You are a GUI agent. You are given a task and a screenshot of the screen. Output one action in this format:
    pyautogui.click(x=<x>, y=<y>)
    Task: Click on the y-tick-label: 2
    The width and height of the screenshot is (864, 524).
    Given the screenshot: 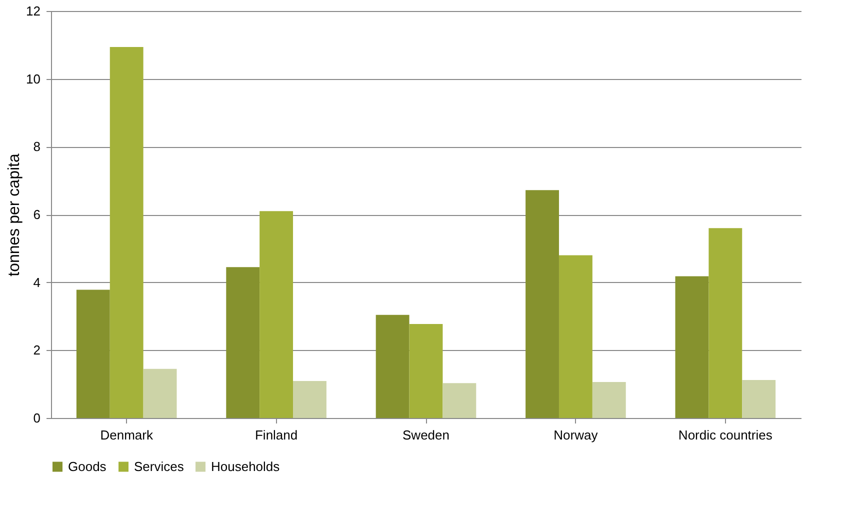 What is the action you would take?
    pyautogui.click(x=36, y=350)
    